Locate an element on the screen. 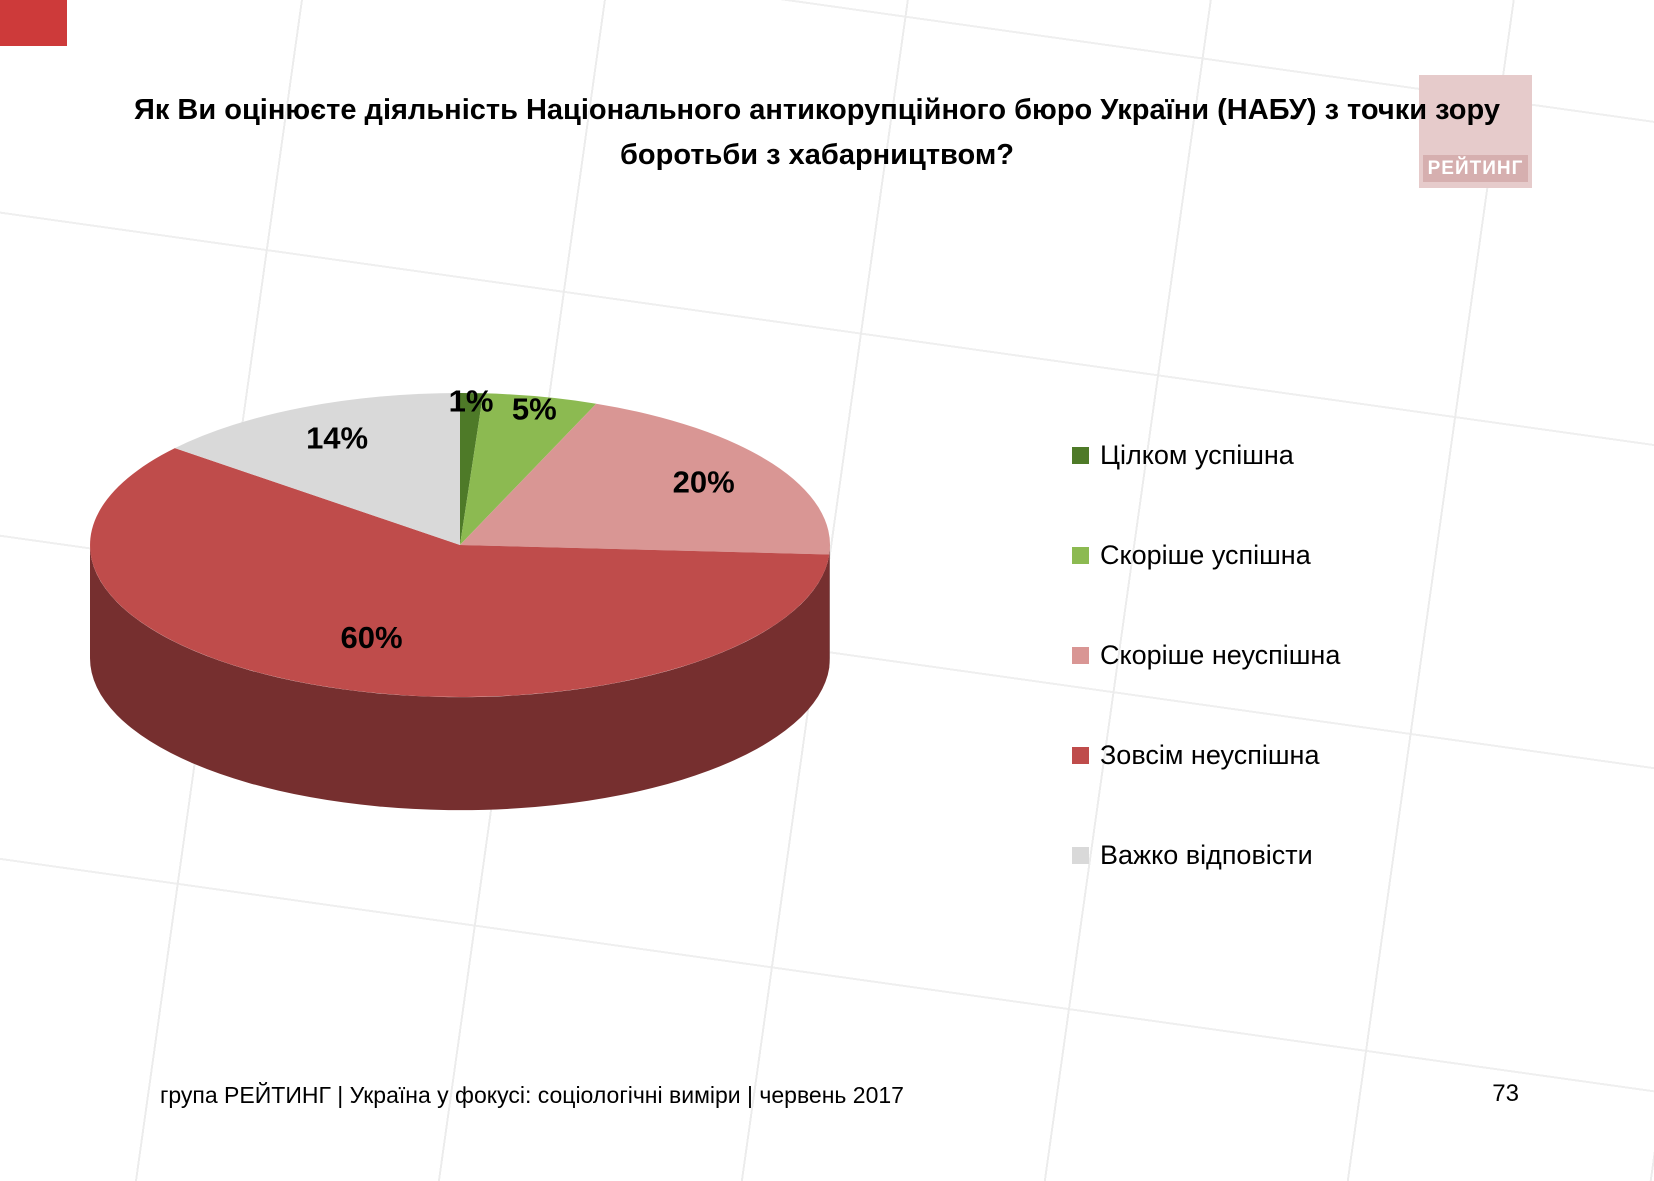 This screenshot has width=1654, height=1181. pie-percent-label: 1% is located at coordinates (471, 401).